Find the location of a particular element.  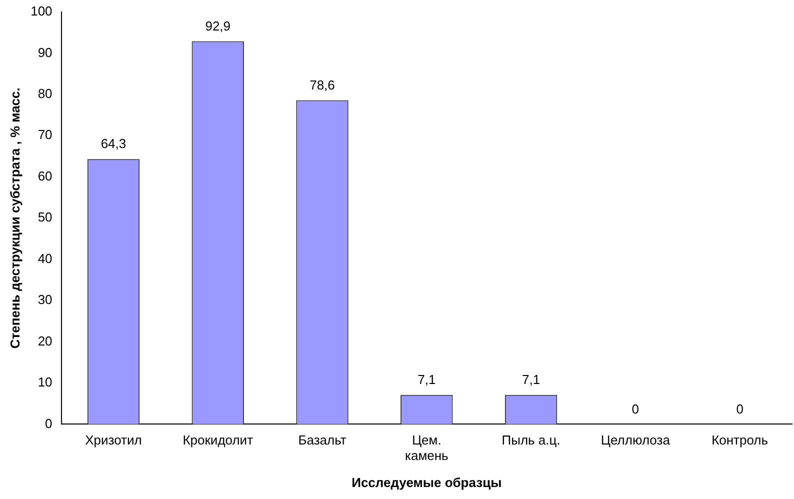

y-tick-label: 0 is located at coordinates (48, 423).